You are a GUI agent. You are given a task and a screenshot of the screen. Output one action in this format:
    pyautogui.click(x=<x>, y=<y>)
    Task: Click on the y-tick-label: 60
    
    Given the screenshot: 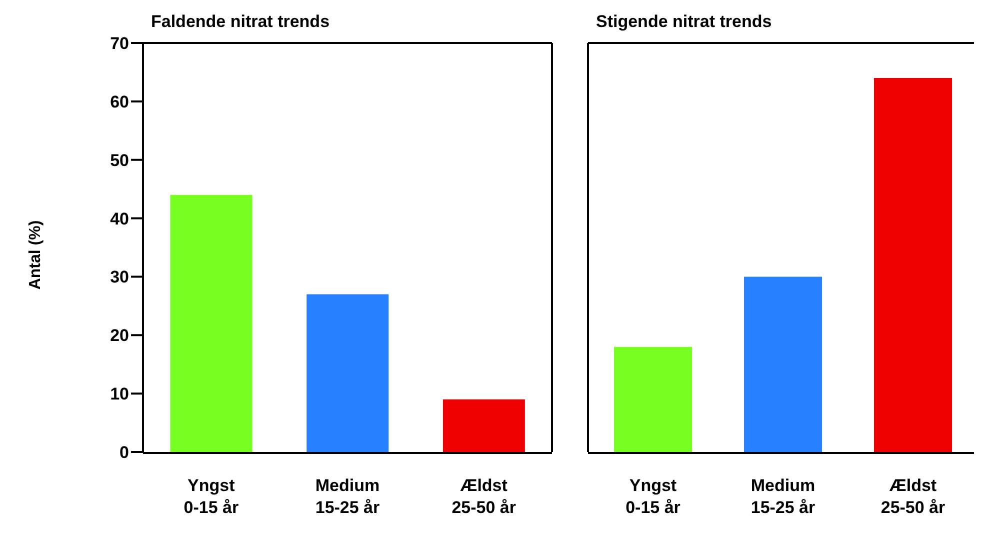 What is the action you would take?
    pyautogui.click(x=119, y=102)
    